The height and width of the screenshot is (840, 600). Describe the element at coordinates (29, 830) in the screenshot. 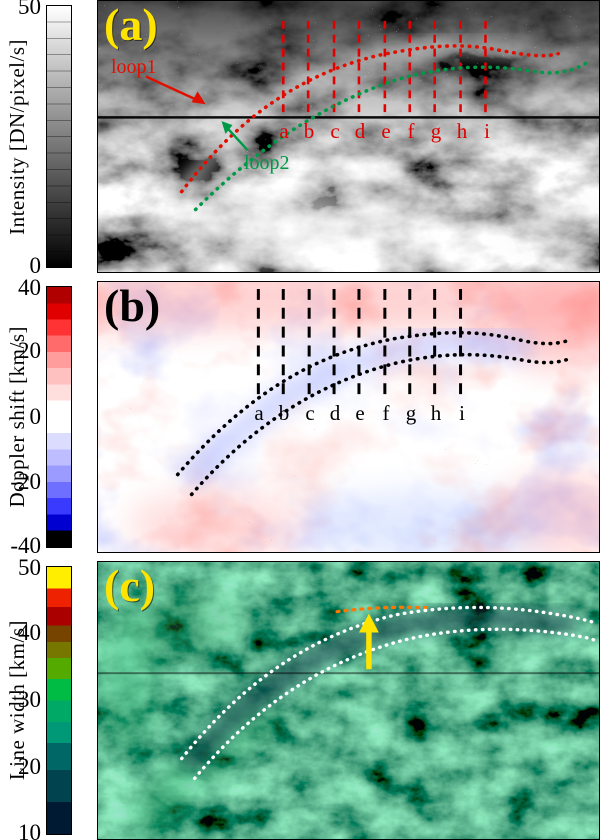

I see `linewidth-tick-10: 10` at that location.